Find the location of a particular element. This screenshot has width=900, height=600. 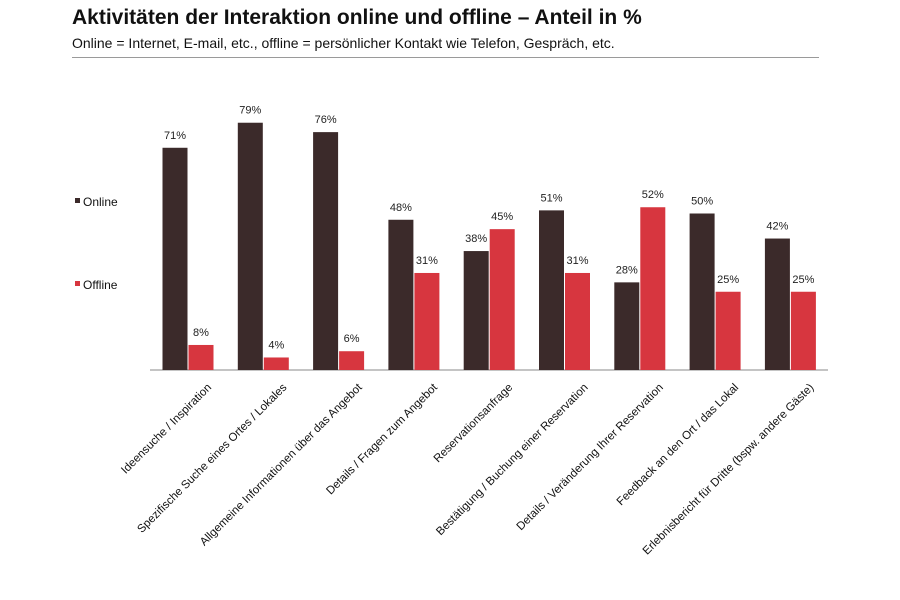

category-label: Feedback an den Ort / das Lokal is located at coordinates (678, 445).